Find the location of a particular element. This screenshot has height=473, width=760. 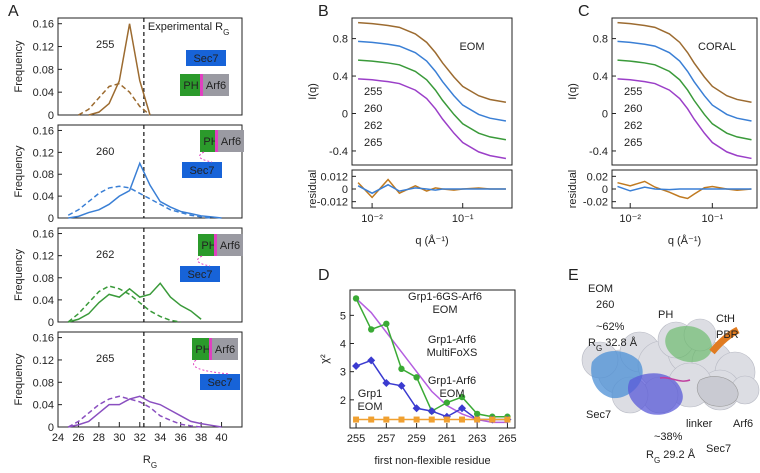

panel-letter: A is located at coordinates (13, 11).